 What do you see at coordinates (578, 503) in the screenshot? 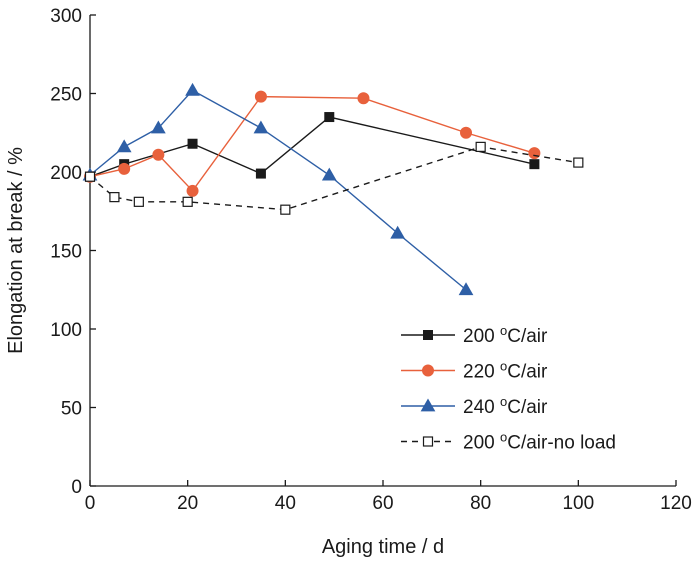
I see `x-tick-label: 100` at bounding box center [578, 503].